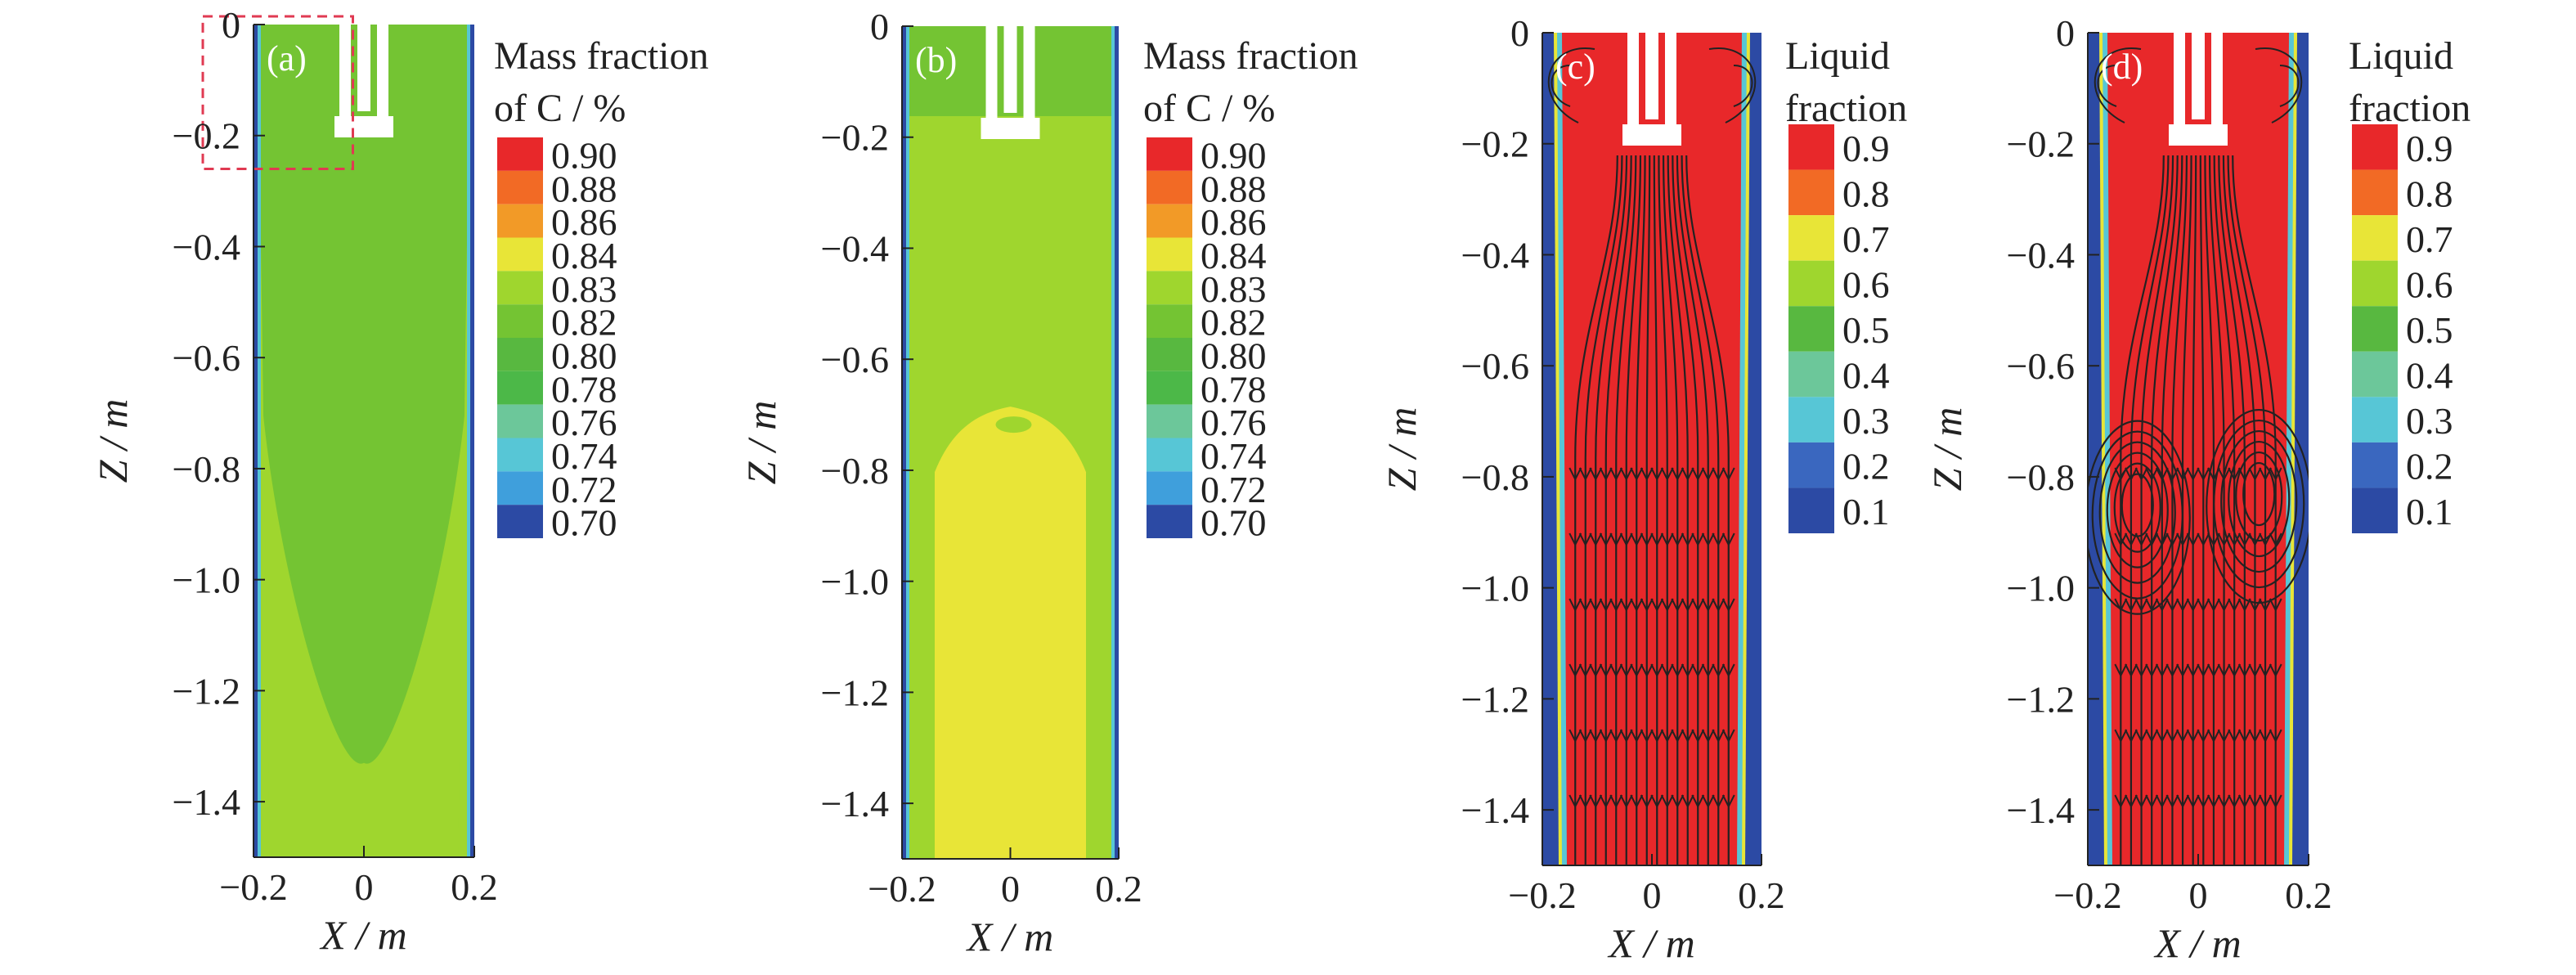  Describe the element at coordinates (560, 108) in the screenshot. I see `legend-title: of C / %` at that location.